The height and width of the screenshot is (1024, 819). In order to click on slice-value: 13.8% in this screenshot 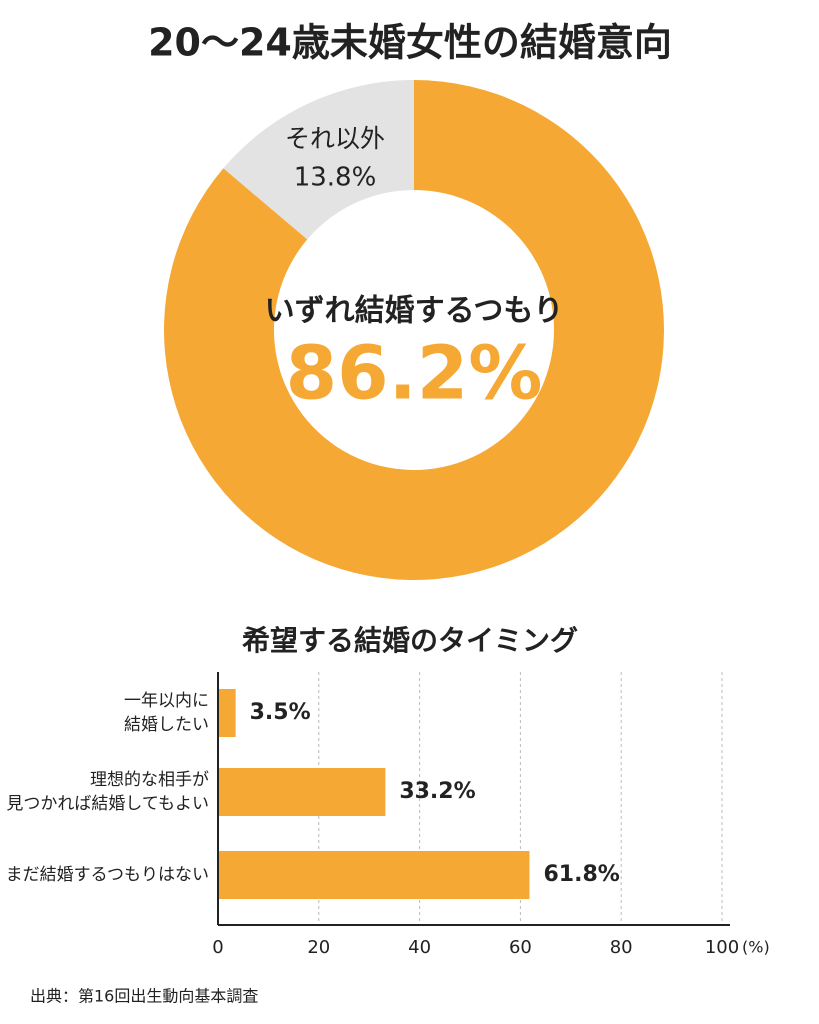, I will do `click(335, 178)`.